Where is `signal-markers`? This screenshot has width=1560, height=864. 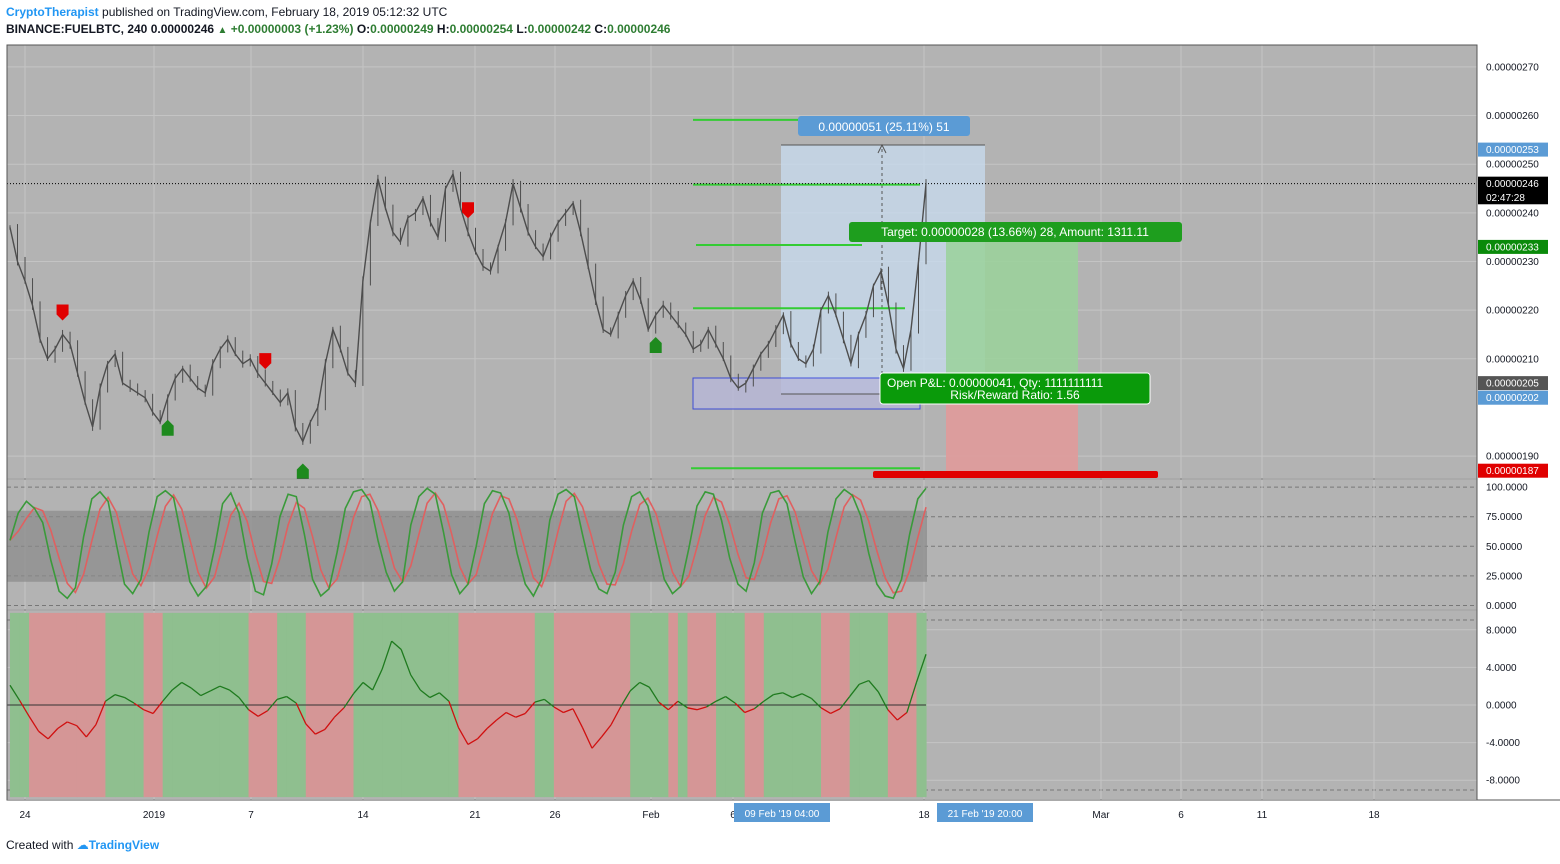 signal-markers is located at coordinates (359, 341).